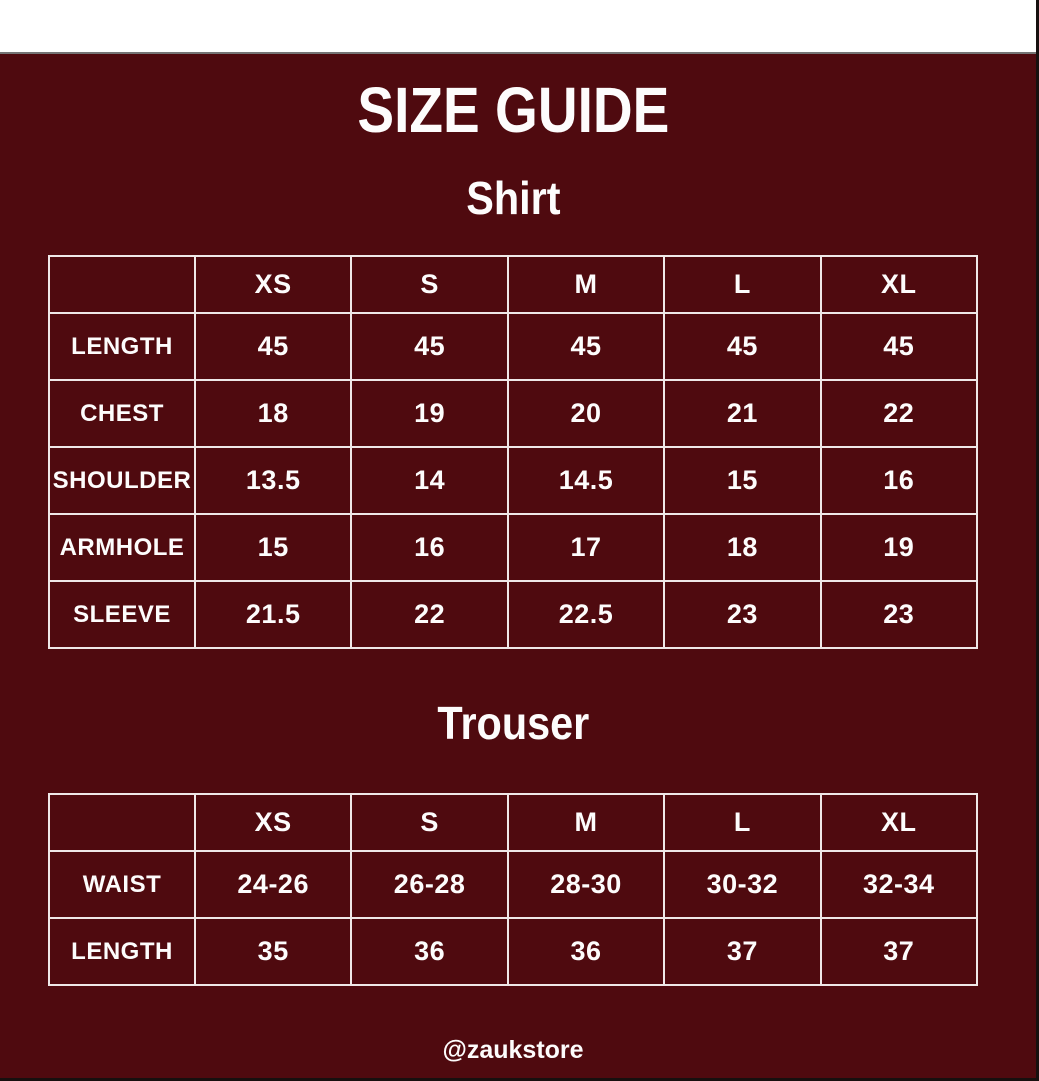 This screenshot has height=1081, width=1039. Describe the element at coordinates (899, 884) in the screenshot. I see `size-value-cell: 32-34` at that location.